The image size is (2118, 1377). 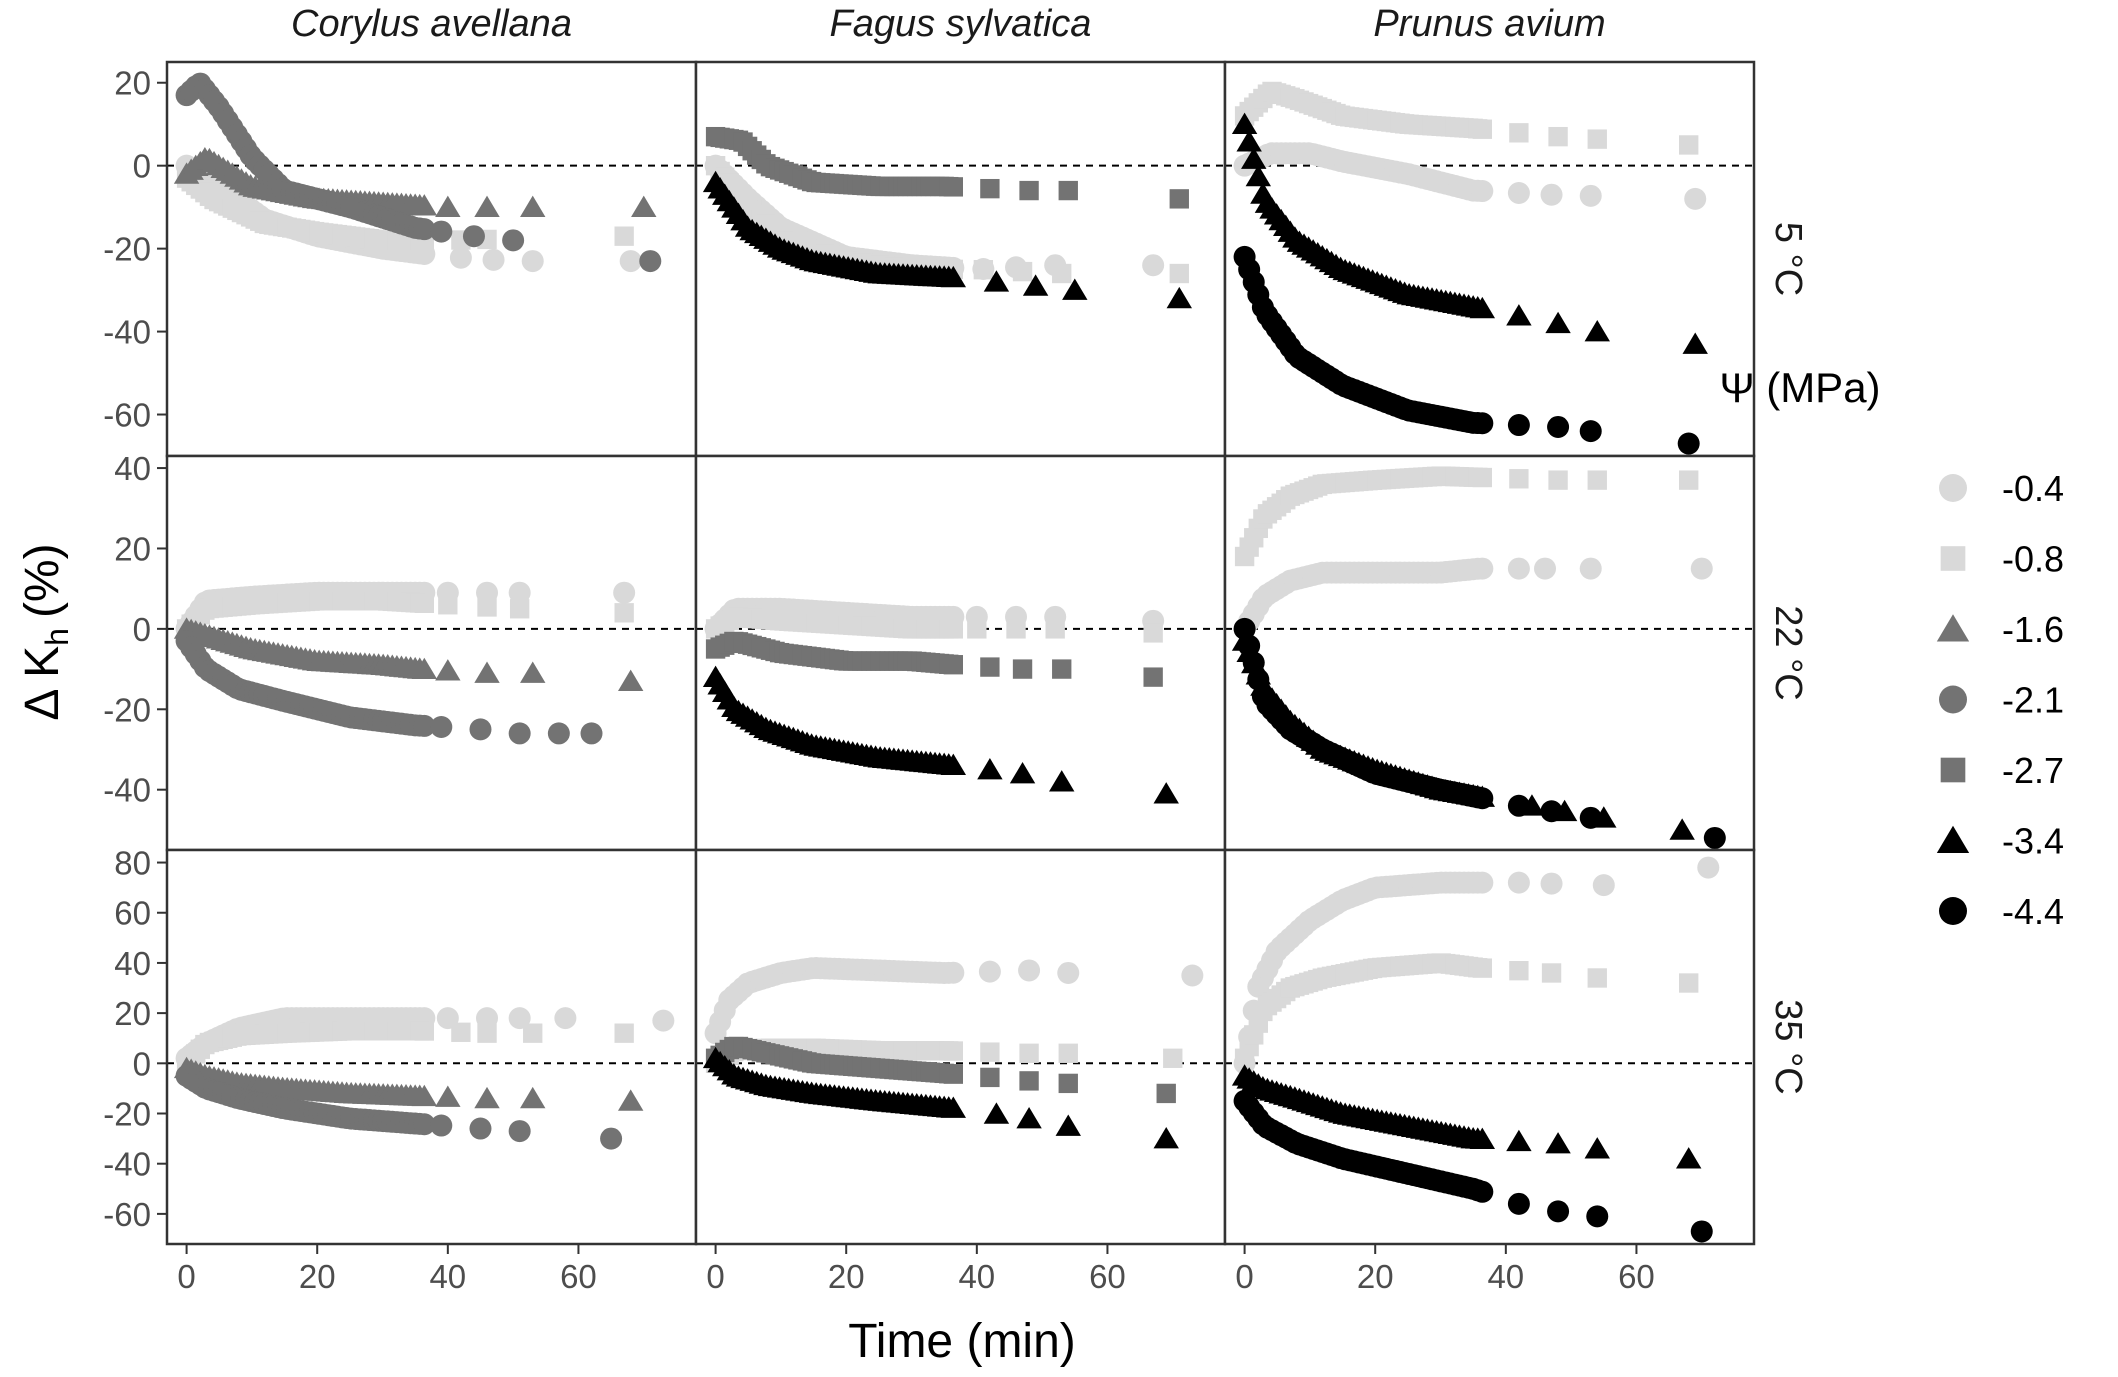 What do you see at coordinates (132, 863) in the screenshot?
I see `y-tick-label: 80` at bounding box center [132, 863].